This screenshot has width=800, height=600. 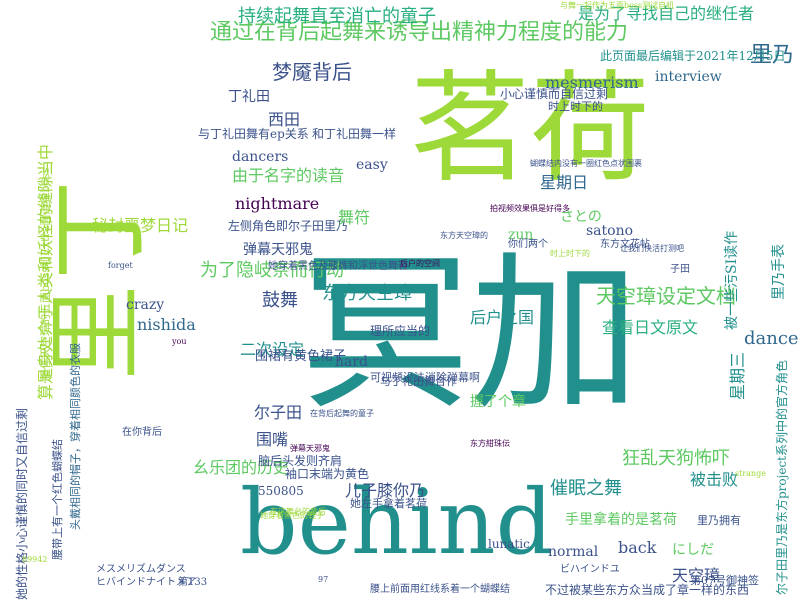 I want to click on cloud-word-small: strange, so click(x=750, y=473).